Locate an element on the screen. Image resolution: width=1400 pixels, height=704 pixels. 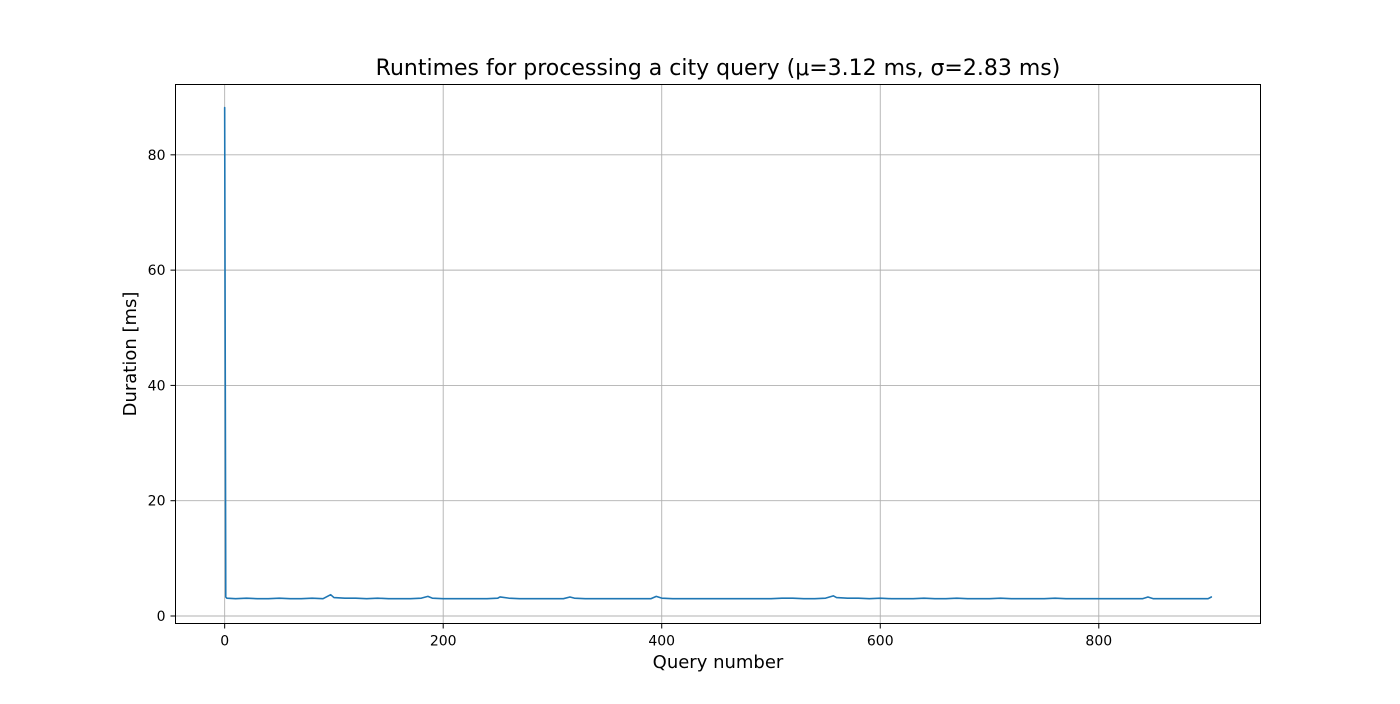
x-axis-label: Query number is located at coordinates (718, 662).